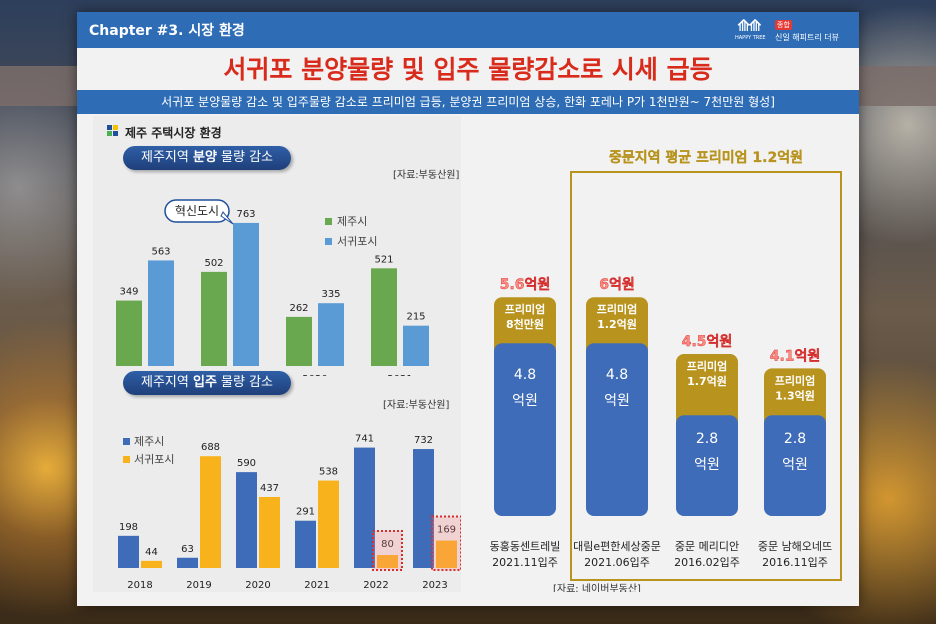 The width and height of the screenshot is (936, 624). I want to click on x-tick-2022: 2022, so click(375, 585).